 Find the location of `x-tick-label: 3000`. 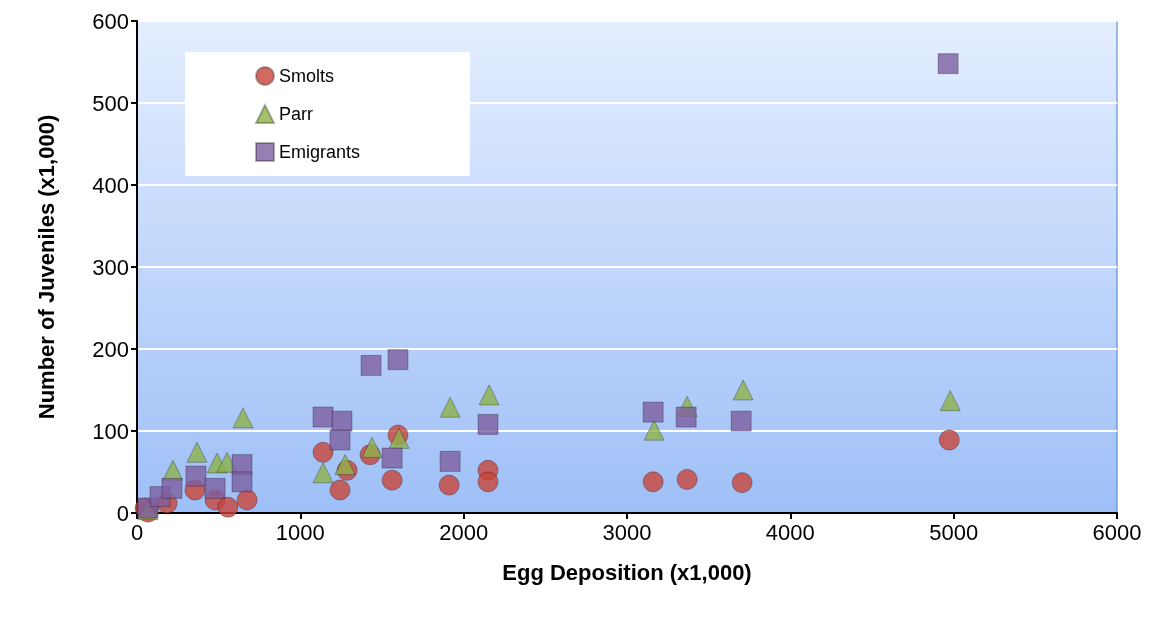

x-tick-label: 3000 is located at coordinates (627, 532).